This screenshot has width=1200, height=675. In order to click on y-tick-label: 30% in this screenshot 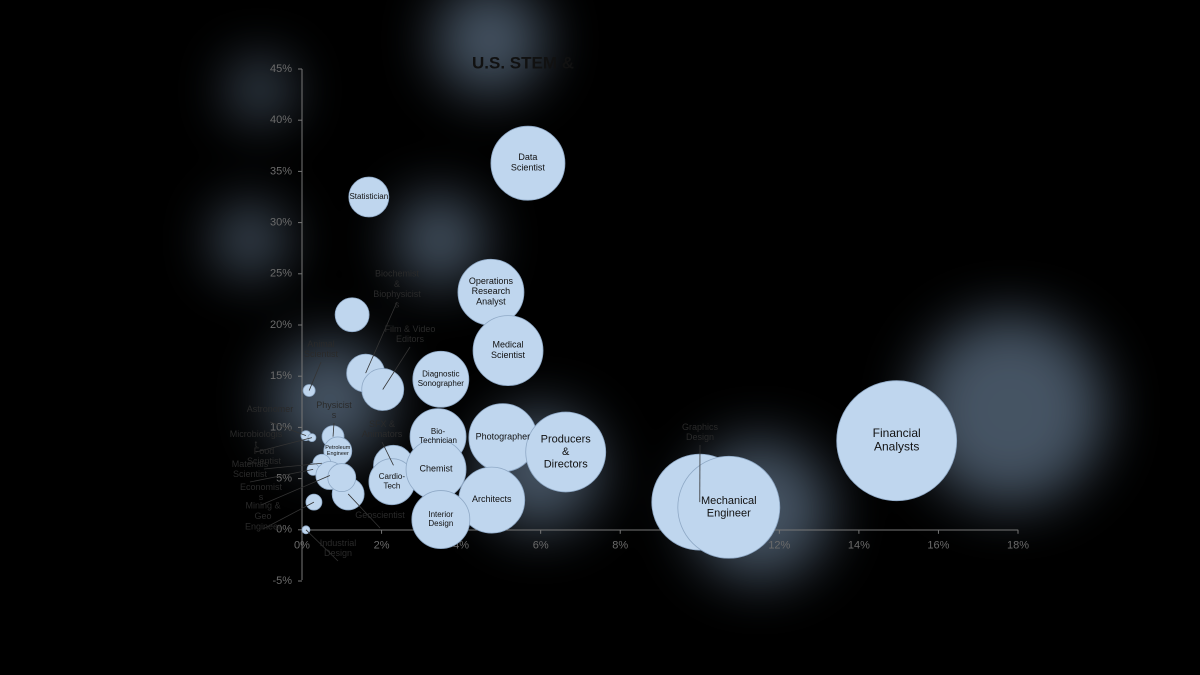, I will do `click(281, 223)`.